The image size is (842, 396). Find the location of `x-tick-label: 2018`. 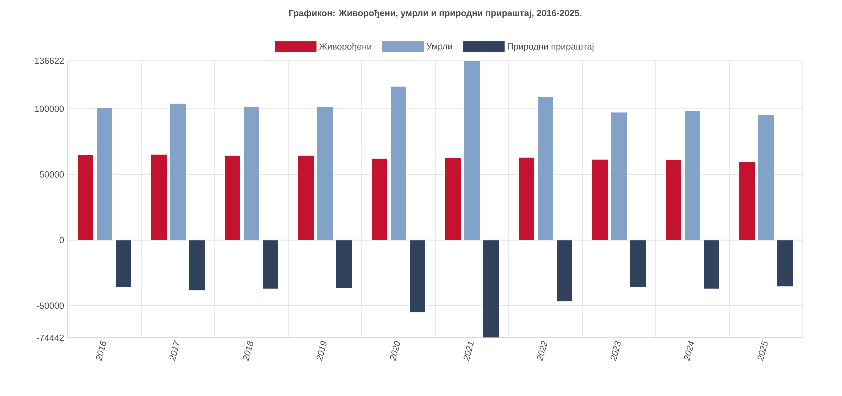

x-tick-label: 2018 is located at coordinates (248, 351).